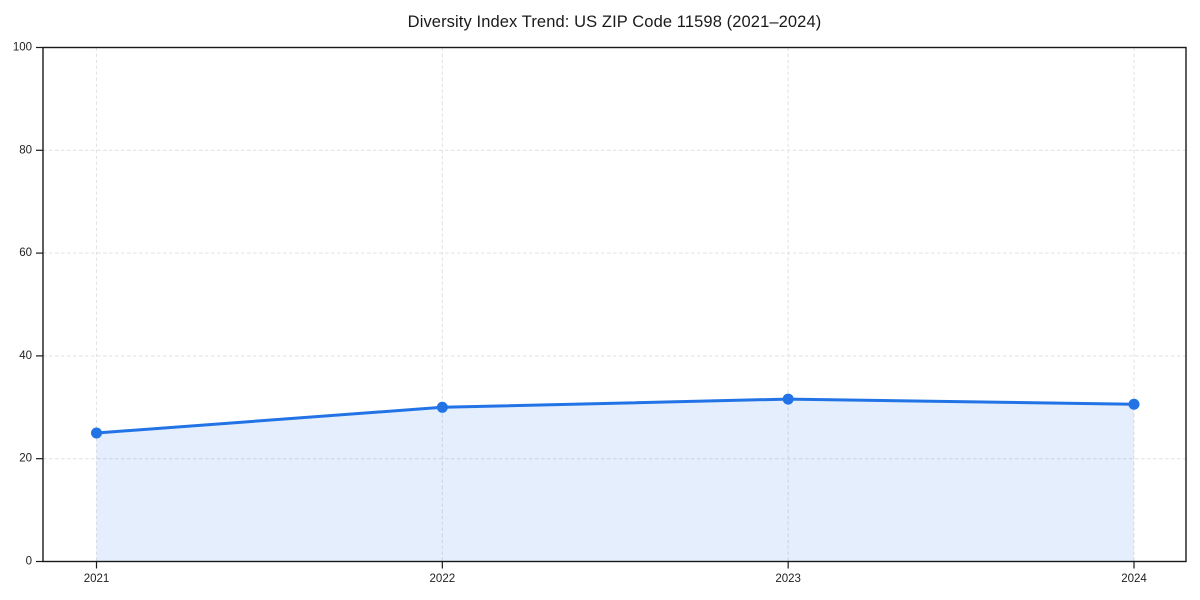 The width and height of the screenshot is (1200, 600). Describe the element at coordinates (22, 48) in the screenshot. I see `y-tick-label: 100` at that location.